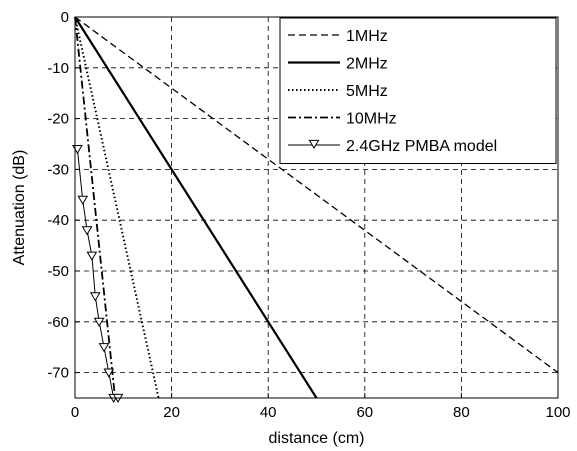 This screenshot has height=451, width=577. I want to click on y-tick-label: -70, so click(58, 373).